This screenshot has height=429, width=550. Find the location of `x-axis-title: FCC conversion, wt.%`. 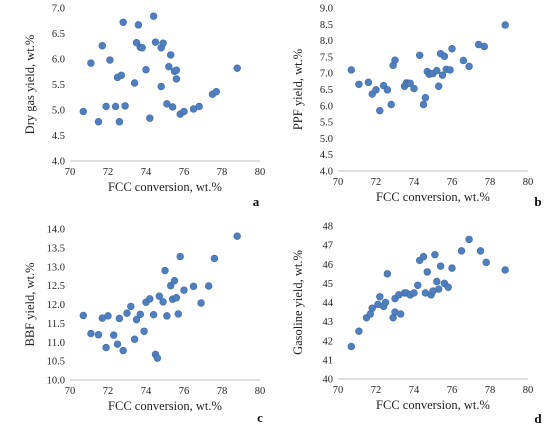

x-axis-title: FCC conversion, wt.% is located at coordinates (165, 406).